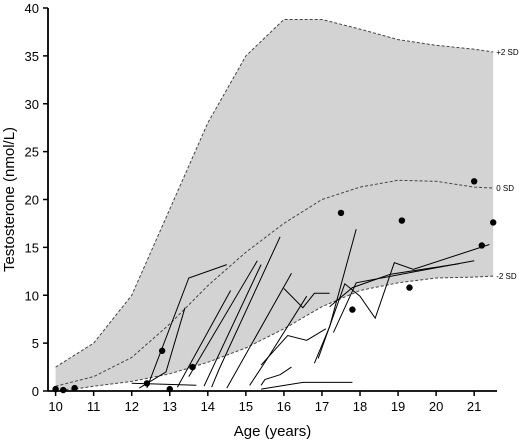  What do you see at coordinates (131, 406) in the screenshot?
I see `x-tick-label-2: 12` at bounding box center [131, 406].